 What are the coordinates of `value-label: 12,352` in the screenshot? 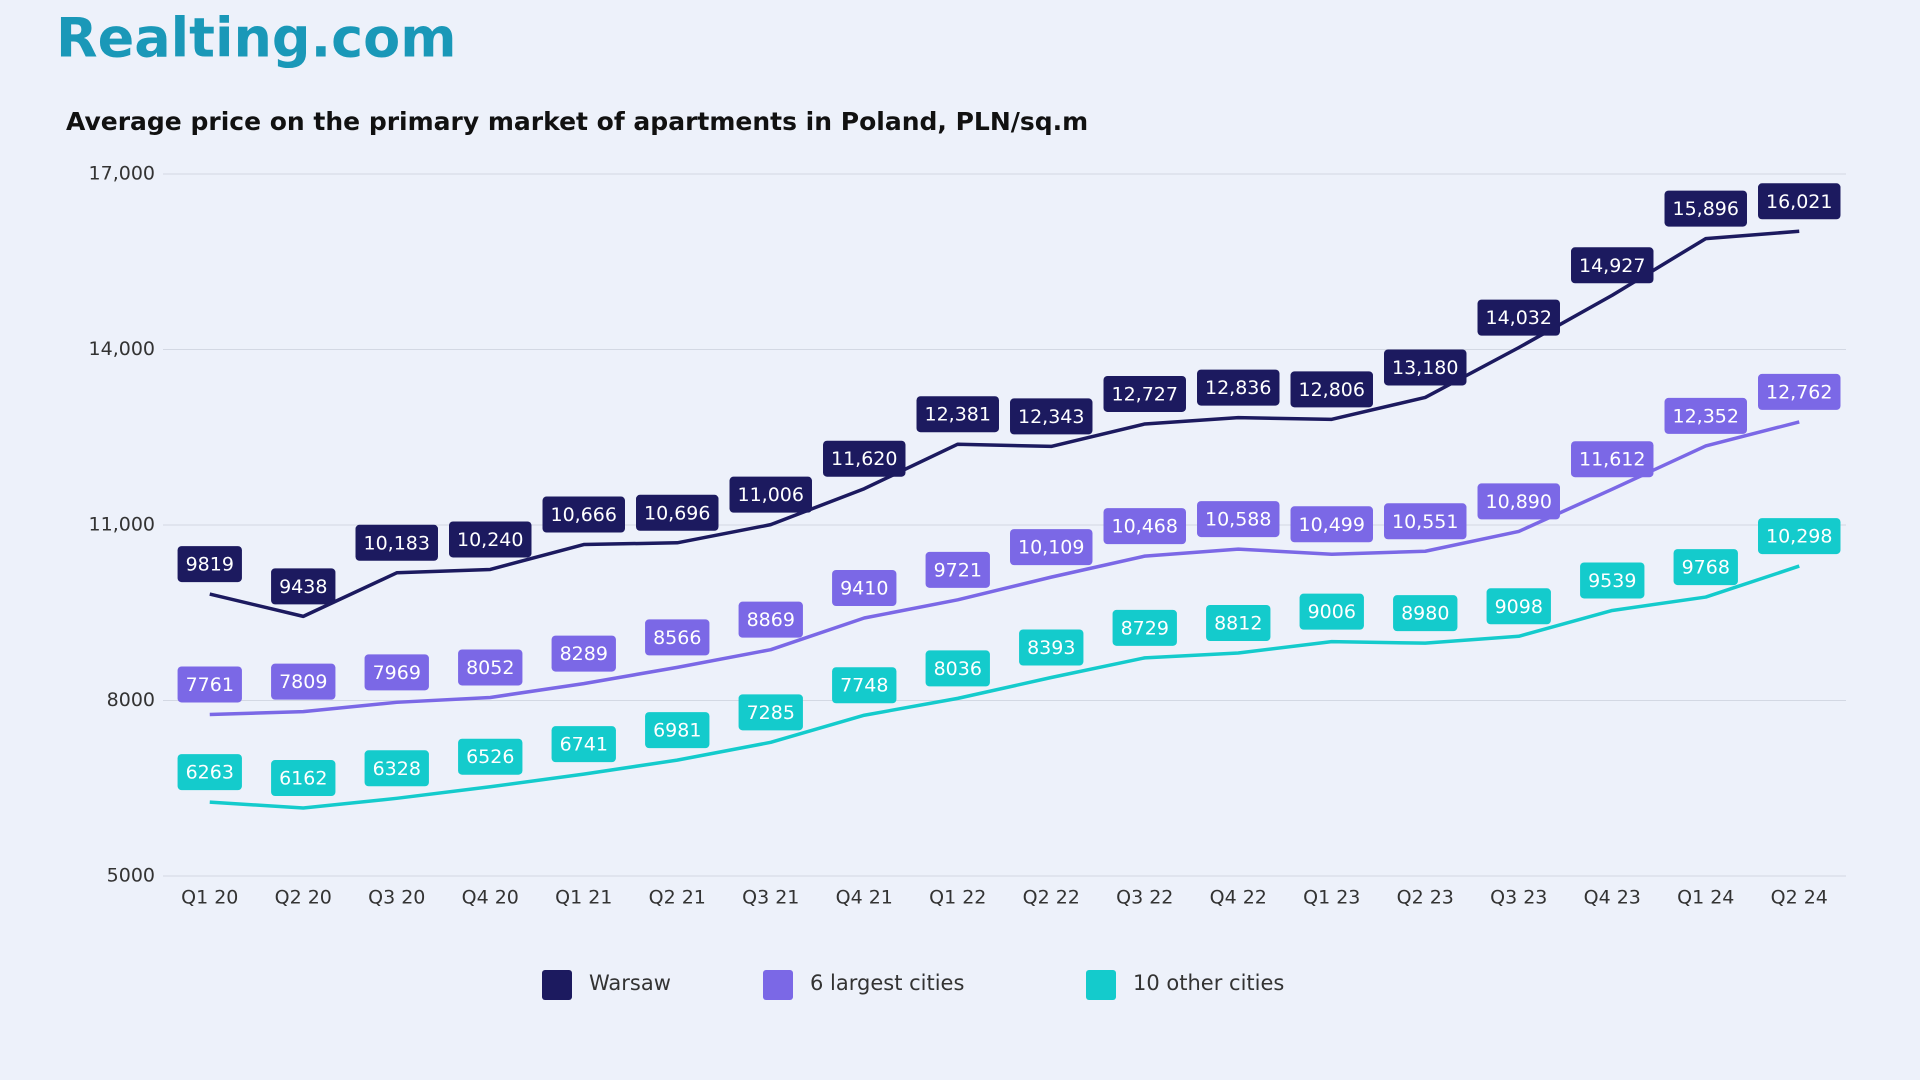 It's located at (1705, 415).